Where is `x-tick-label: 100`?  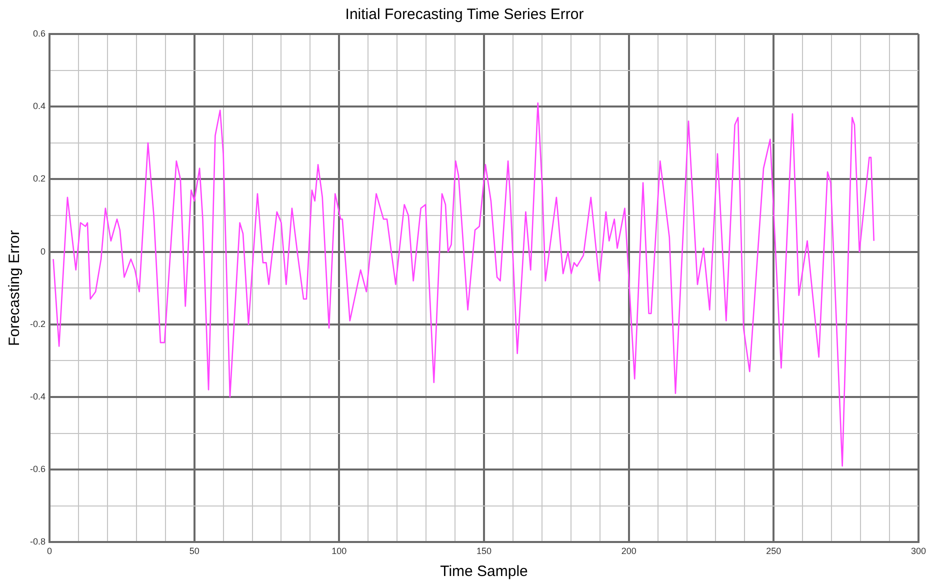 x-tick-label: 100 is located at coordinates (339, 551).